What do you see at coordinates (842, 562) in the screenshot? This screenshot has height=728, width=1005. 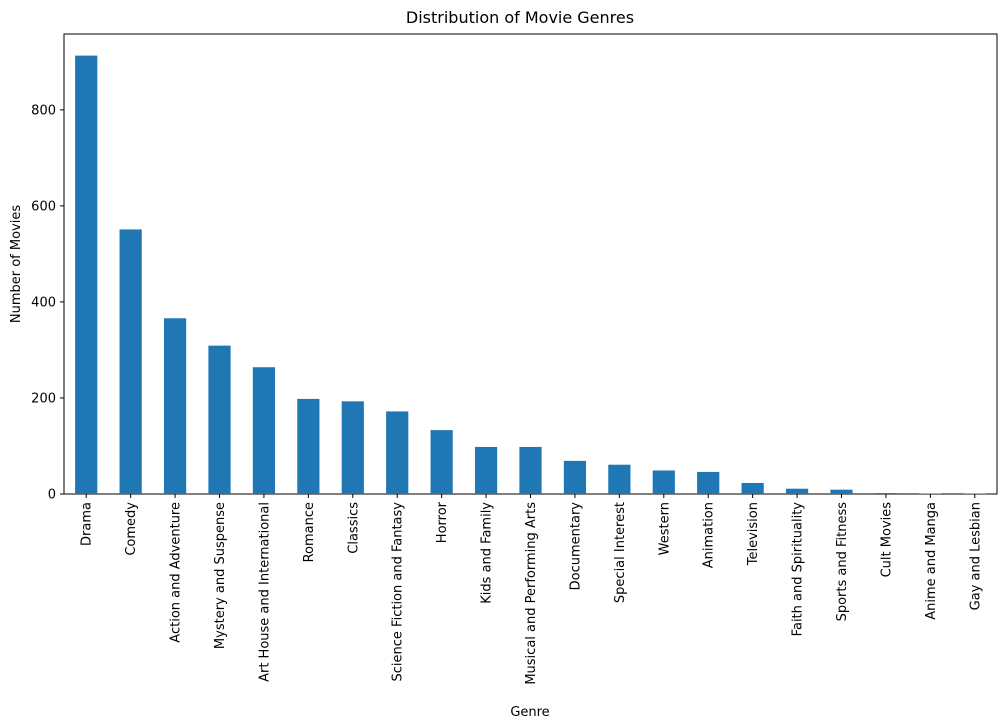 I see `x-tick-label: Sports and Fitness` at bounding box center [842, 562].